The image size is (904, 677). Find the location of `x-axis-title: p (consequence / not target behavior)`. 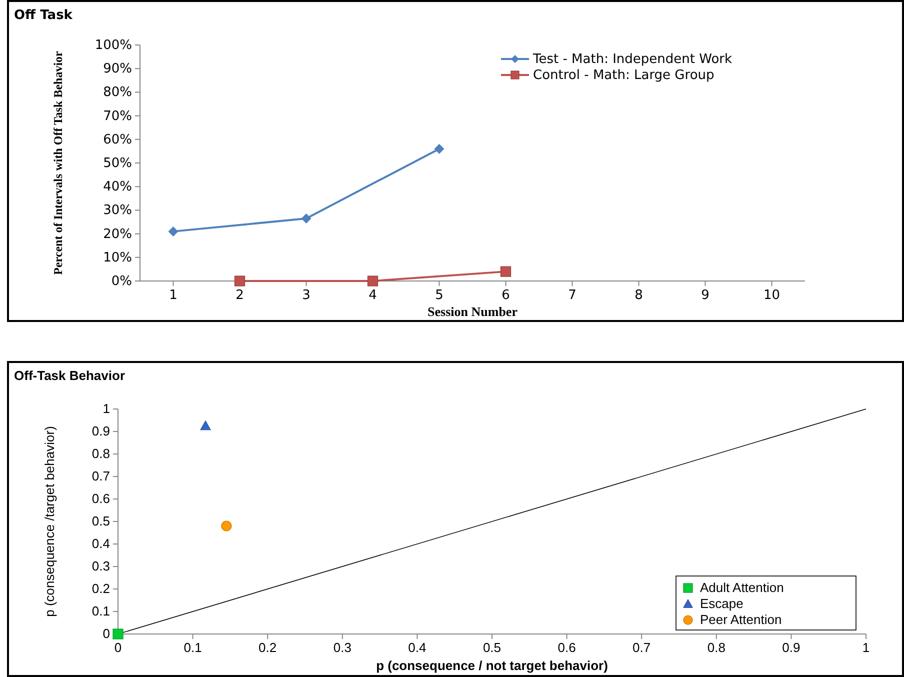

x-axis-title: p (consequence / not target behavior) is located at coordinates (492, 665).